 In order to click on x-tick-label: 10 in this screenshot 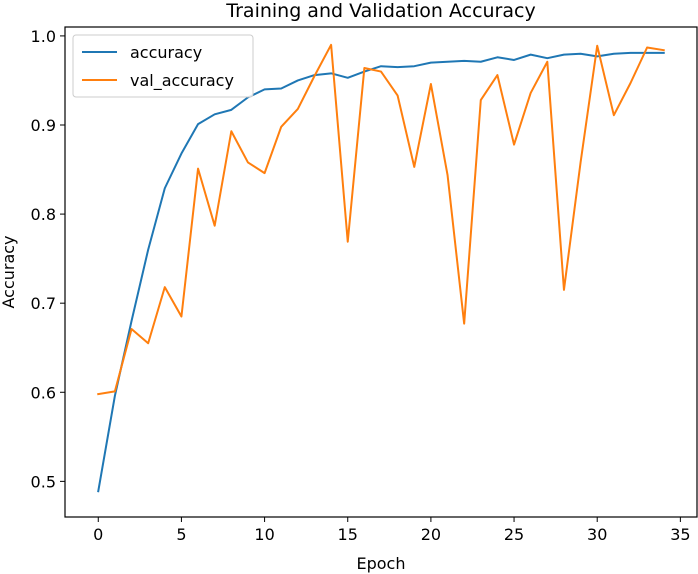, I will do `click(264, 534)`.